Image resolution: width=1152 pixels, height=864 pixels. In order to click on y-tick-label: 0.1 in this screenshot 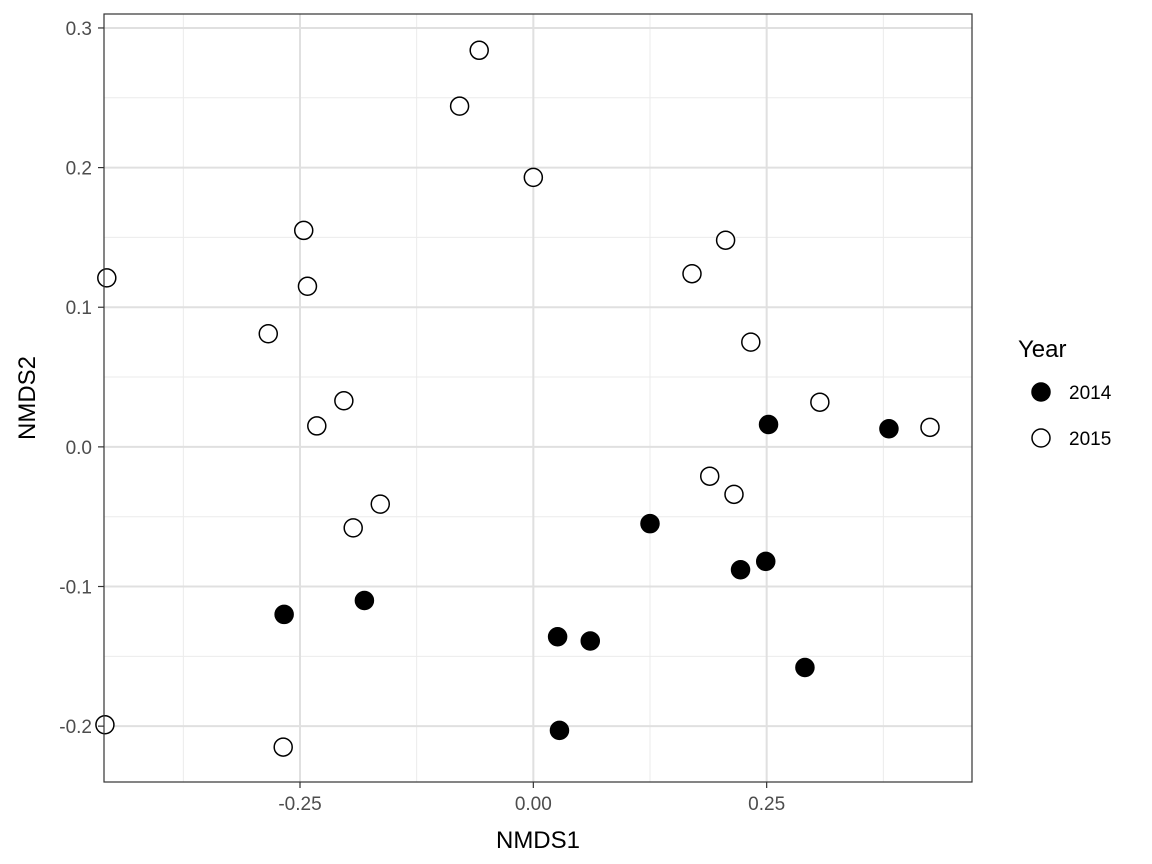, I will do `click(79, 308)`.